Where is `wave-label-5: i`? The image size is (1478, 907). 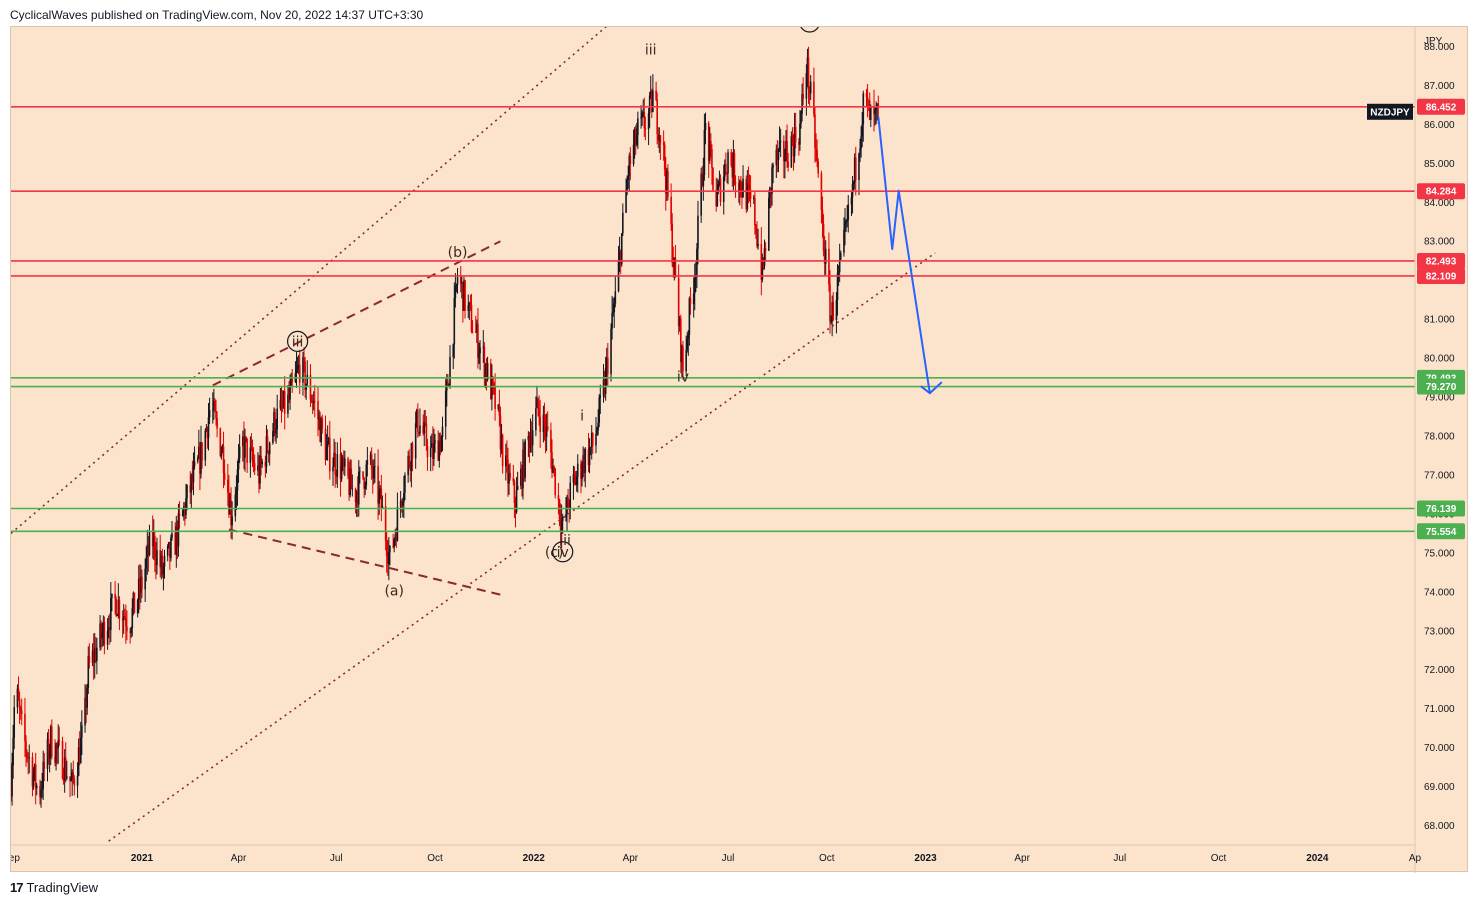 wave-label-5: i is located at coordinates (582, 416).